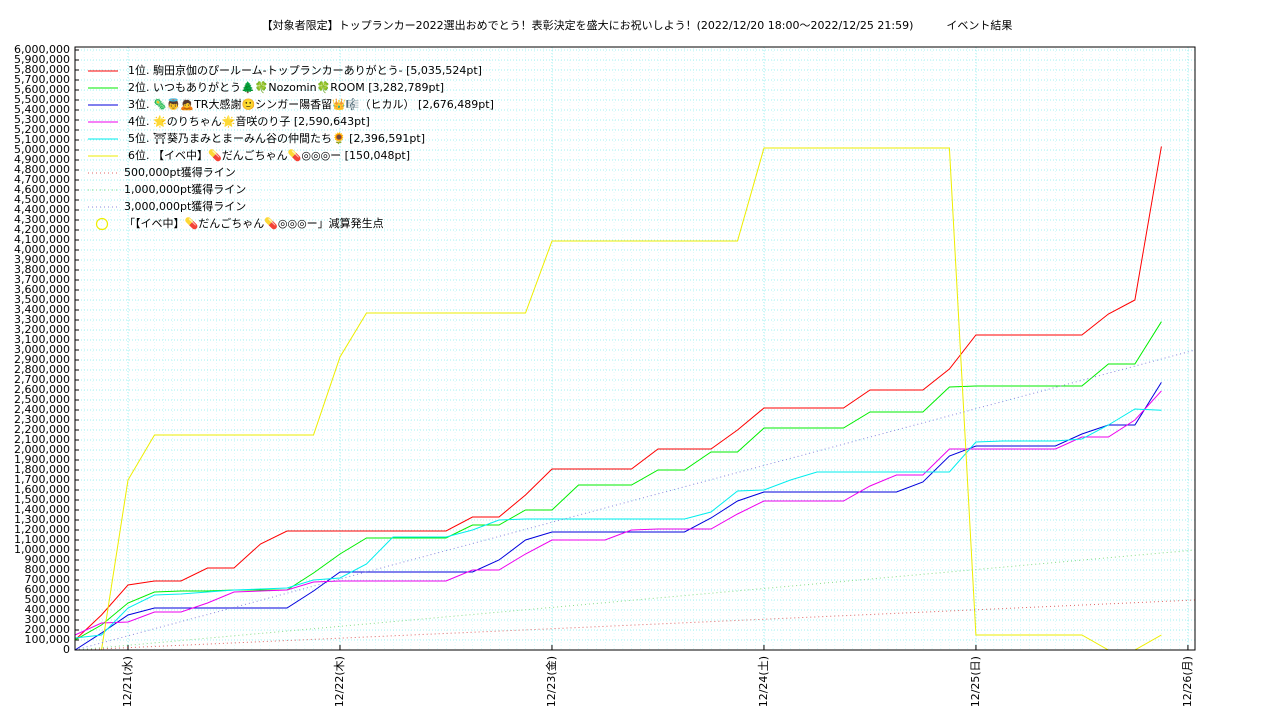 Image resolution: width=1280 pixels, height=720 pixels. What do you see at coordinates (102, 224) in the screenshot?
I see `legend-marker` at bounding box center [102, 224].